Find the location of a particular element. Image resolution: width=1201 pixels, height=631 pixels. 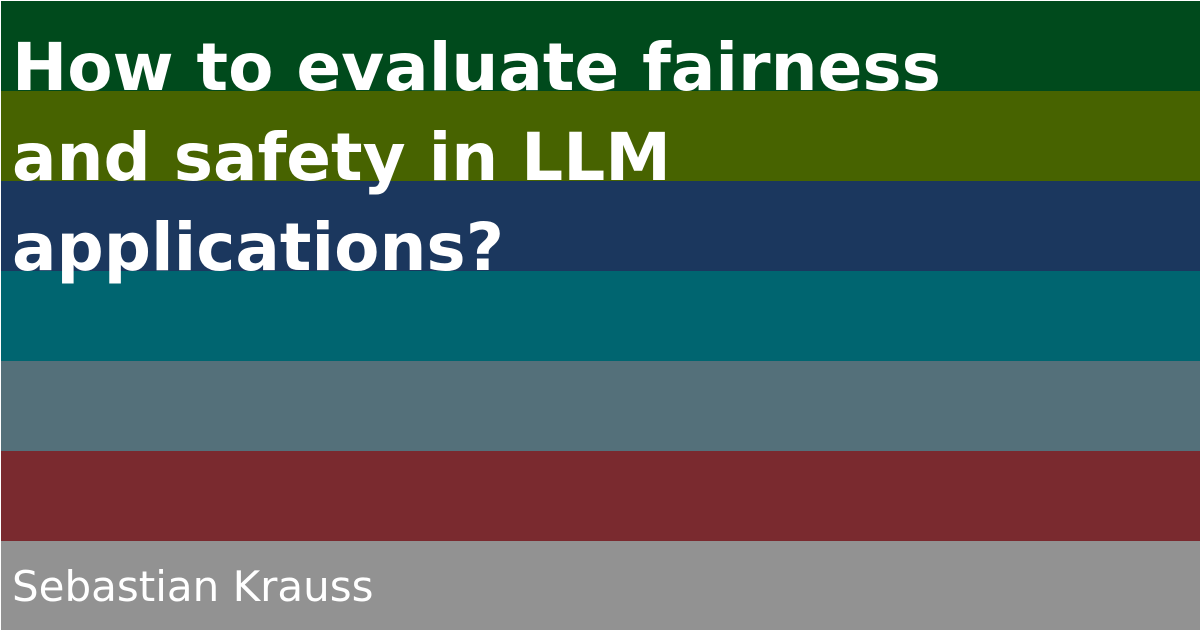

title-line-2: and safety in LLM is located at coordinates (341, 157).